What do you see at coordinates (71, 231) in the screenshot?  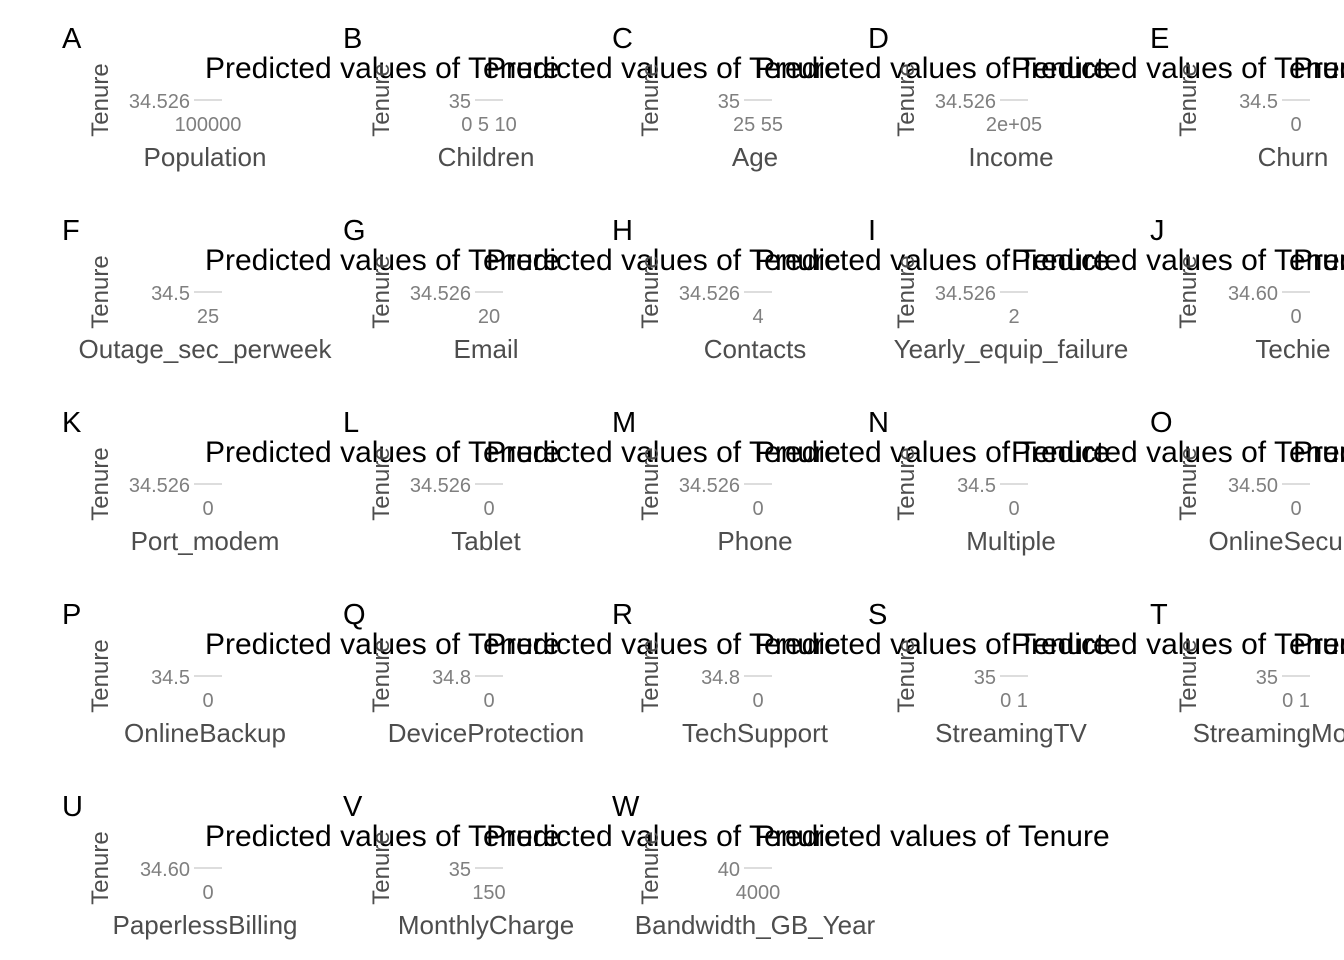 I see `panel-tag: F` at bounding box center [71, 231].